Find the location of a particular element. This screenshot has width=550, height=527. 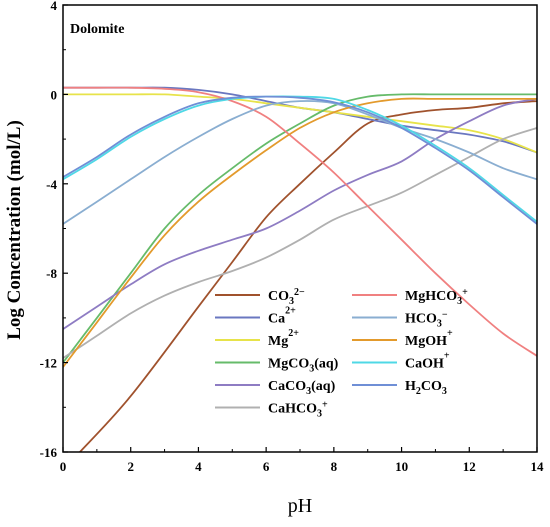

y-tick-label: -4 is located at coordinates (51, 184).